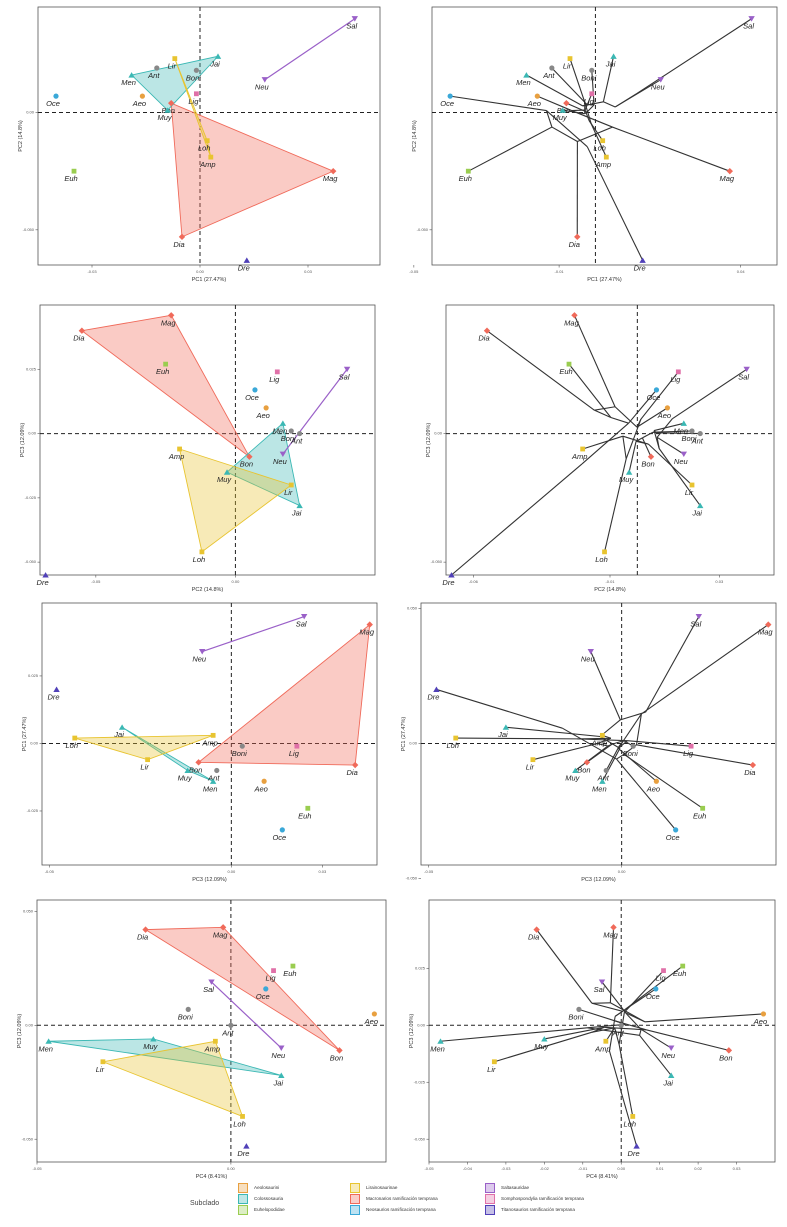  I want to click on hull-macronarios, so click(284, 694).